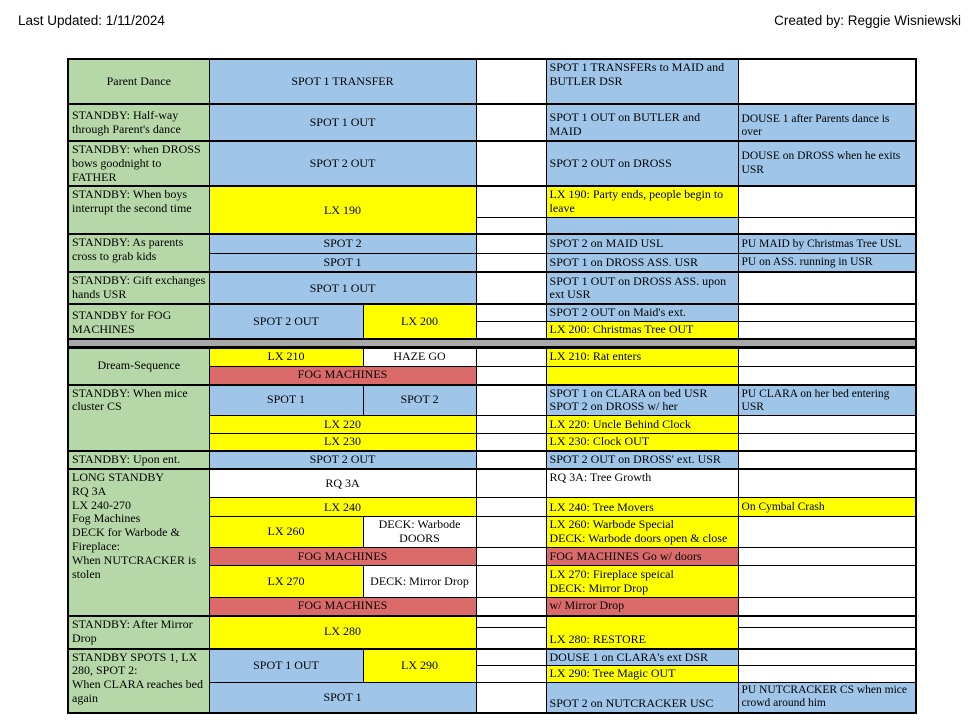  Describe the element at coordinates (642, 459) in the screenshot. I see `description-cell: SPOT 2 OUT on DROSS' ext. USR` at that location.